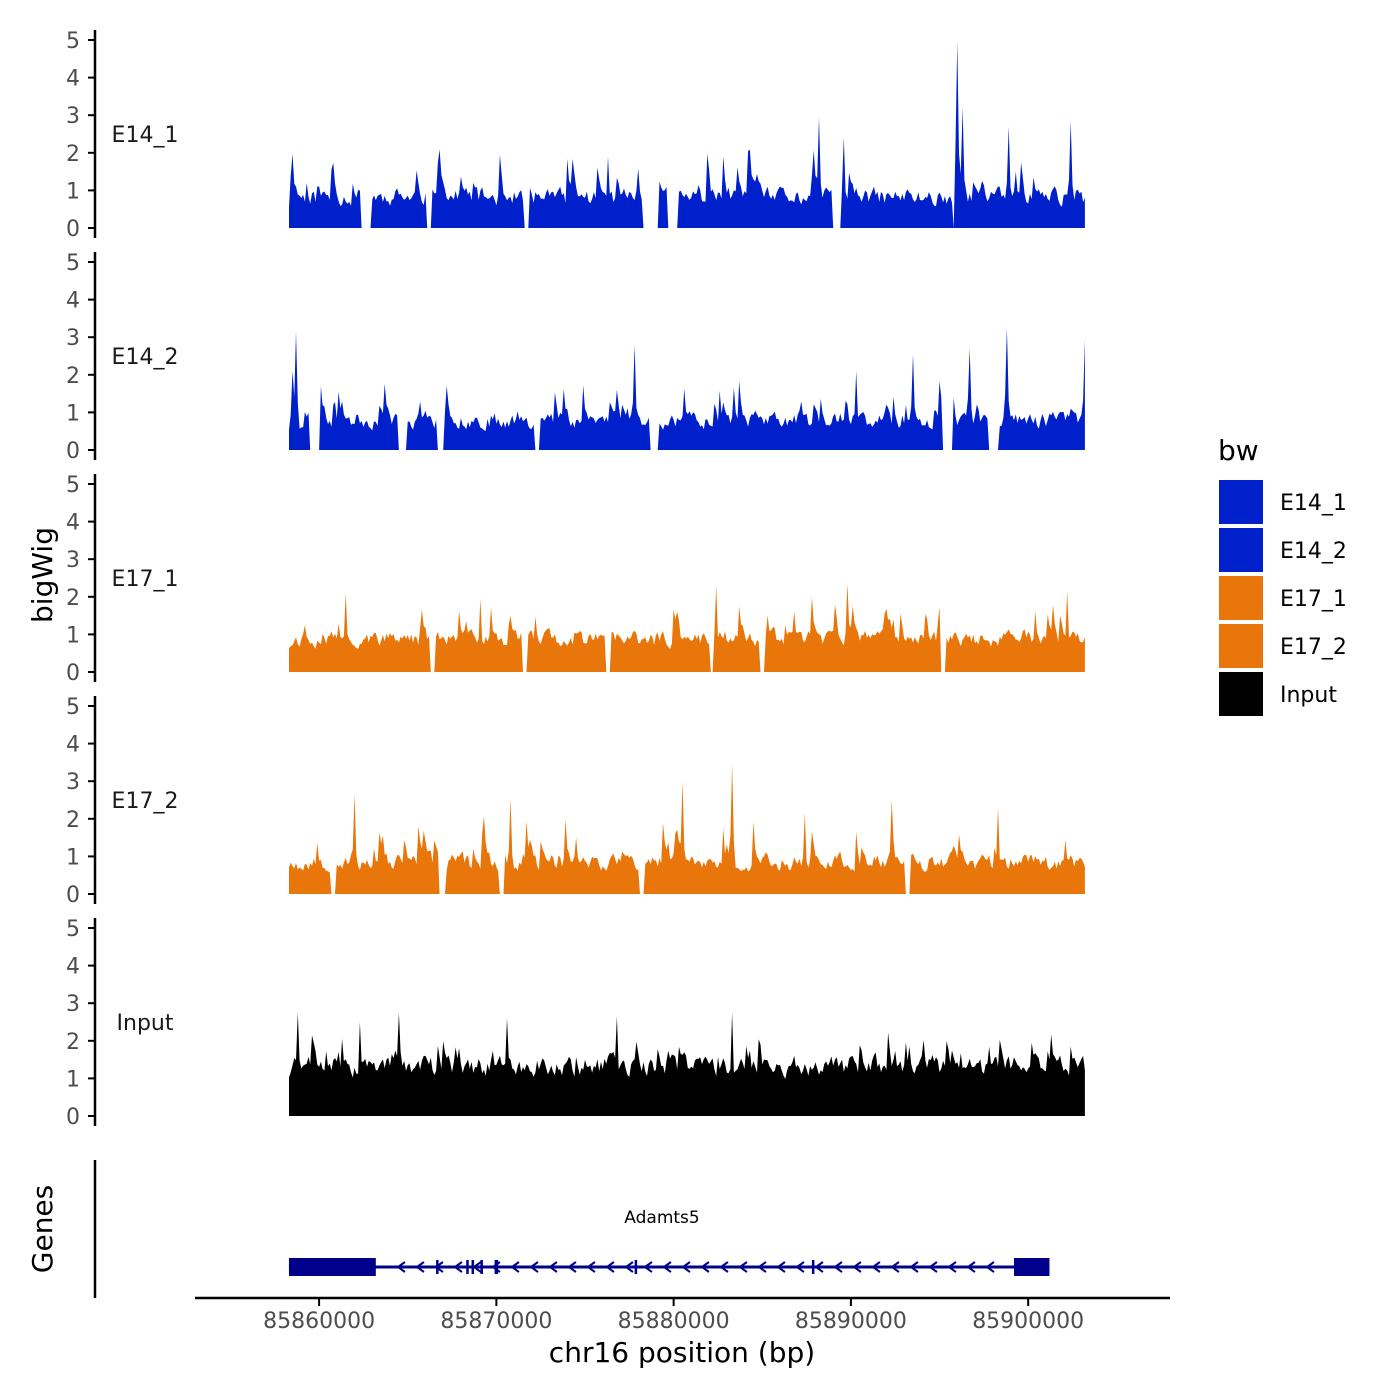 The image size is (1400, 1400). I want to click on track-label: E14_1, so click(145, 135).